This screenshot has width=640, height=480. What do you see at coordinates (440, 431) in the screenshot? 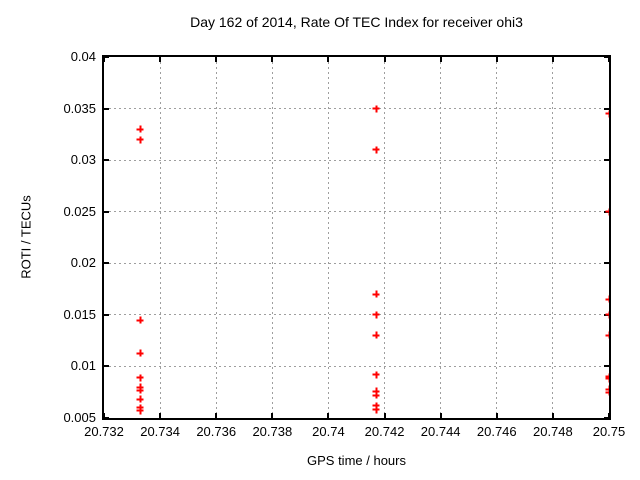
I see `x-tick-label: 20.744` at bounding box center [440, 431].